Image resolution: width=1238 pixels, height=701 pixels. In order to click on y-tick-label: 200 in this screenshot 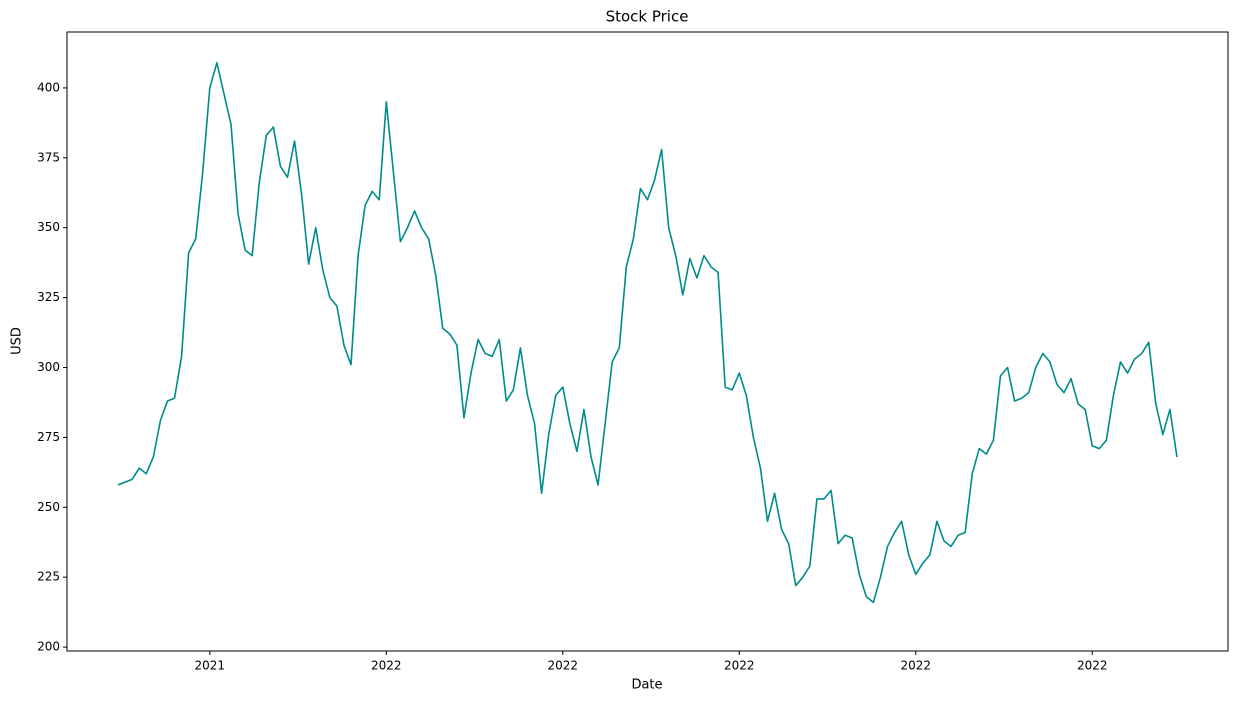, I will do `click(48, 647)`.